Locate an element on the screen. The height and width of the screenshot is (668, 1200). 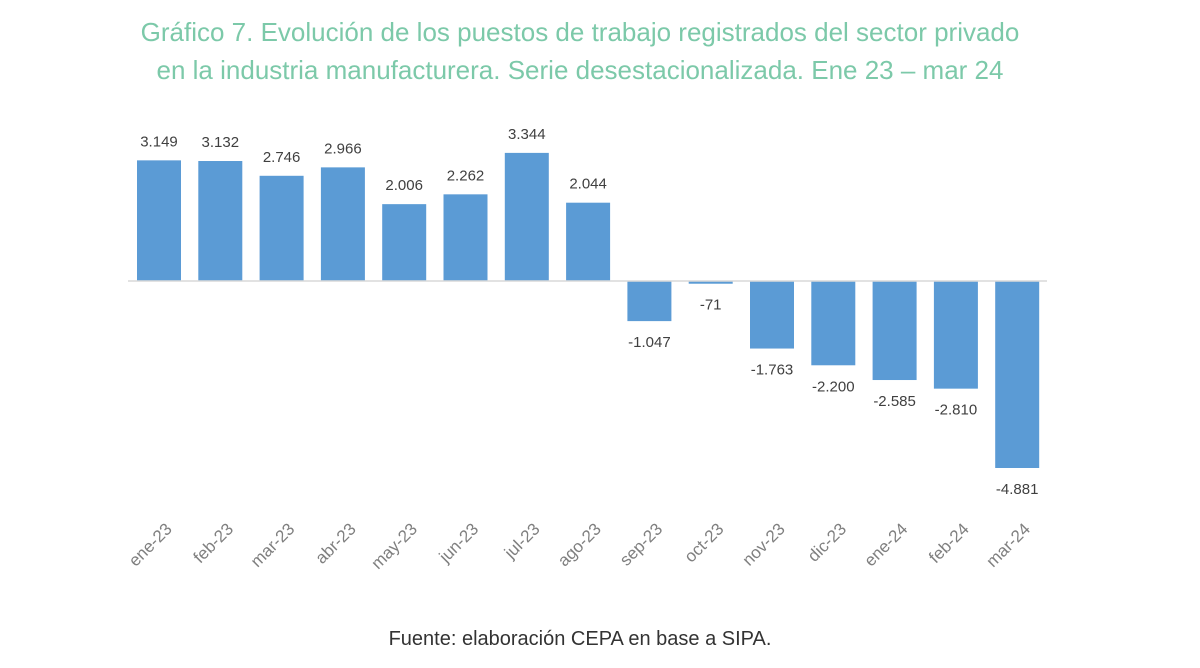
data-label-nov-23: -1.763 is located at coordinates (772, 370).